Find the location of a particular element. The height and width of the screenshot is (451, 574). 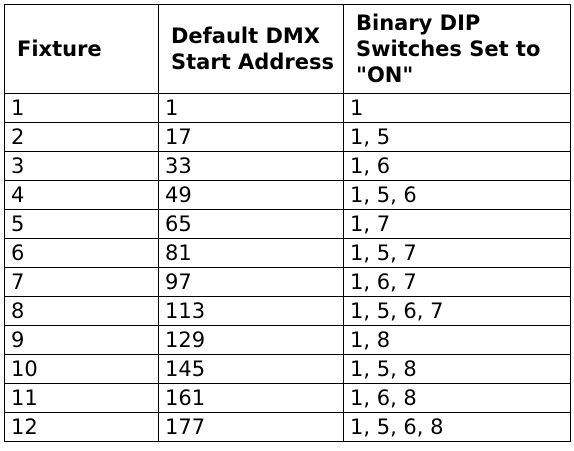

cell-fixture: 10 is located at coordinates (81, 369).